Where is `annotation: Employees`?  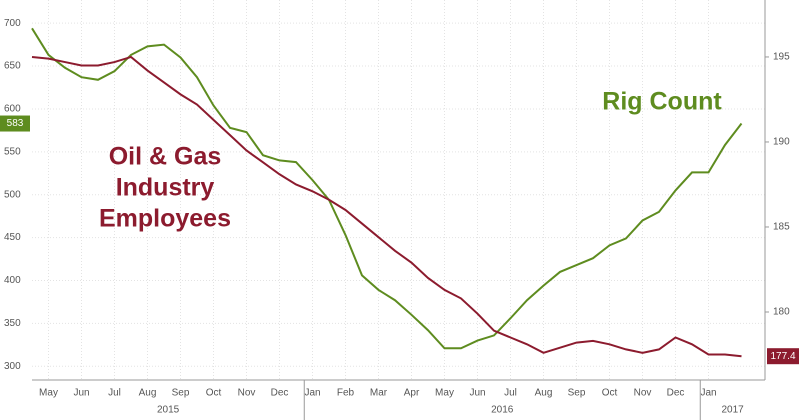 annotation: Employees is located at coordinates (165, 219).